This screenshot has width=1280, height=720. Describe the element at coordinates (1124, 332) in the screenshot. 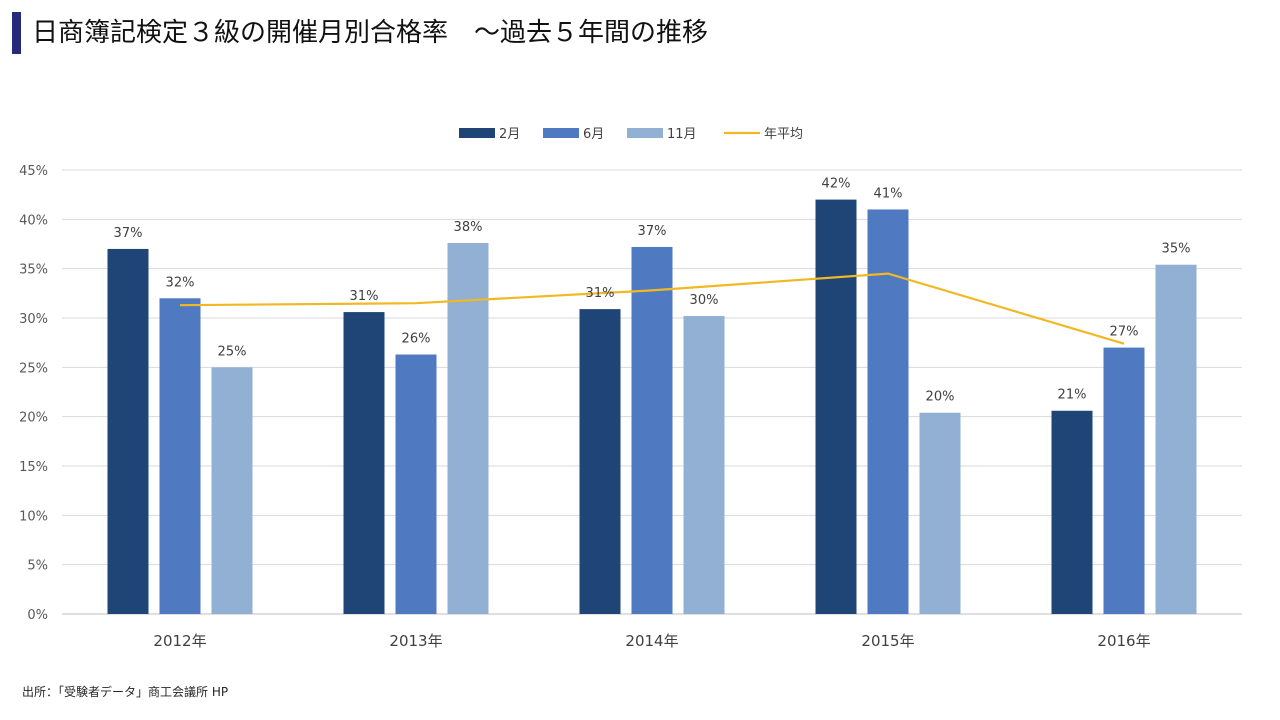

I see `data-label: 27%` at that location.